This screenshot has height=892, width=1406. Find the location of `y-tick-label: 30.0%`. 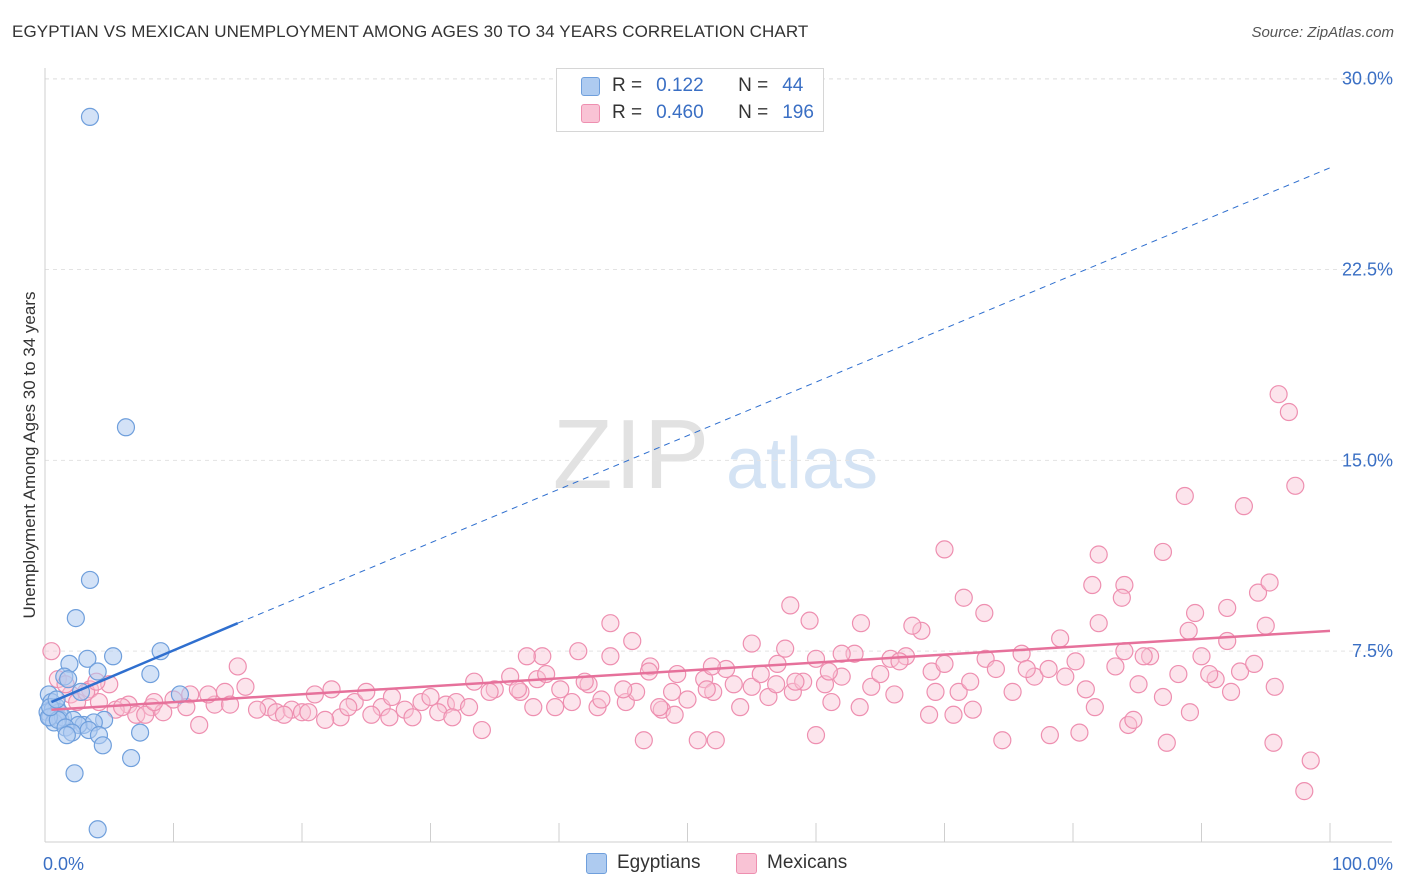

y-tick-label: 30.0% is located at coordinates (1367, 79).